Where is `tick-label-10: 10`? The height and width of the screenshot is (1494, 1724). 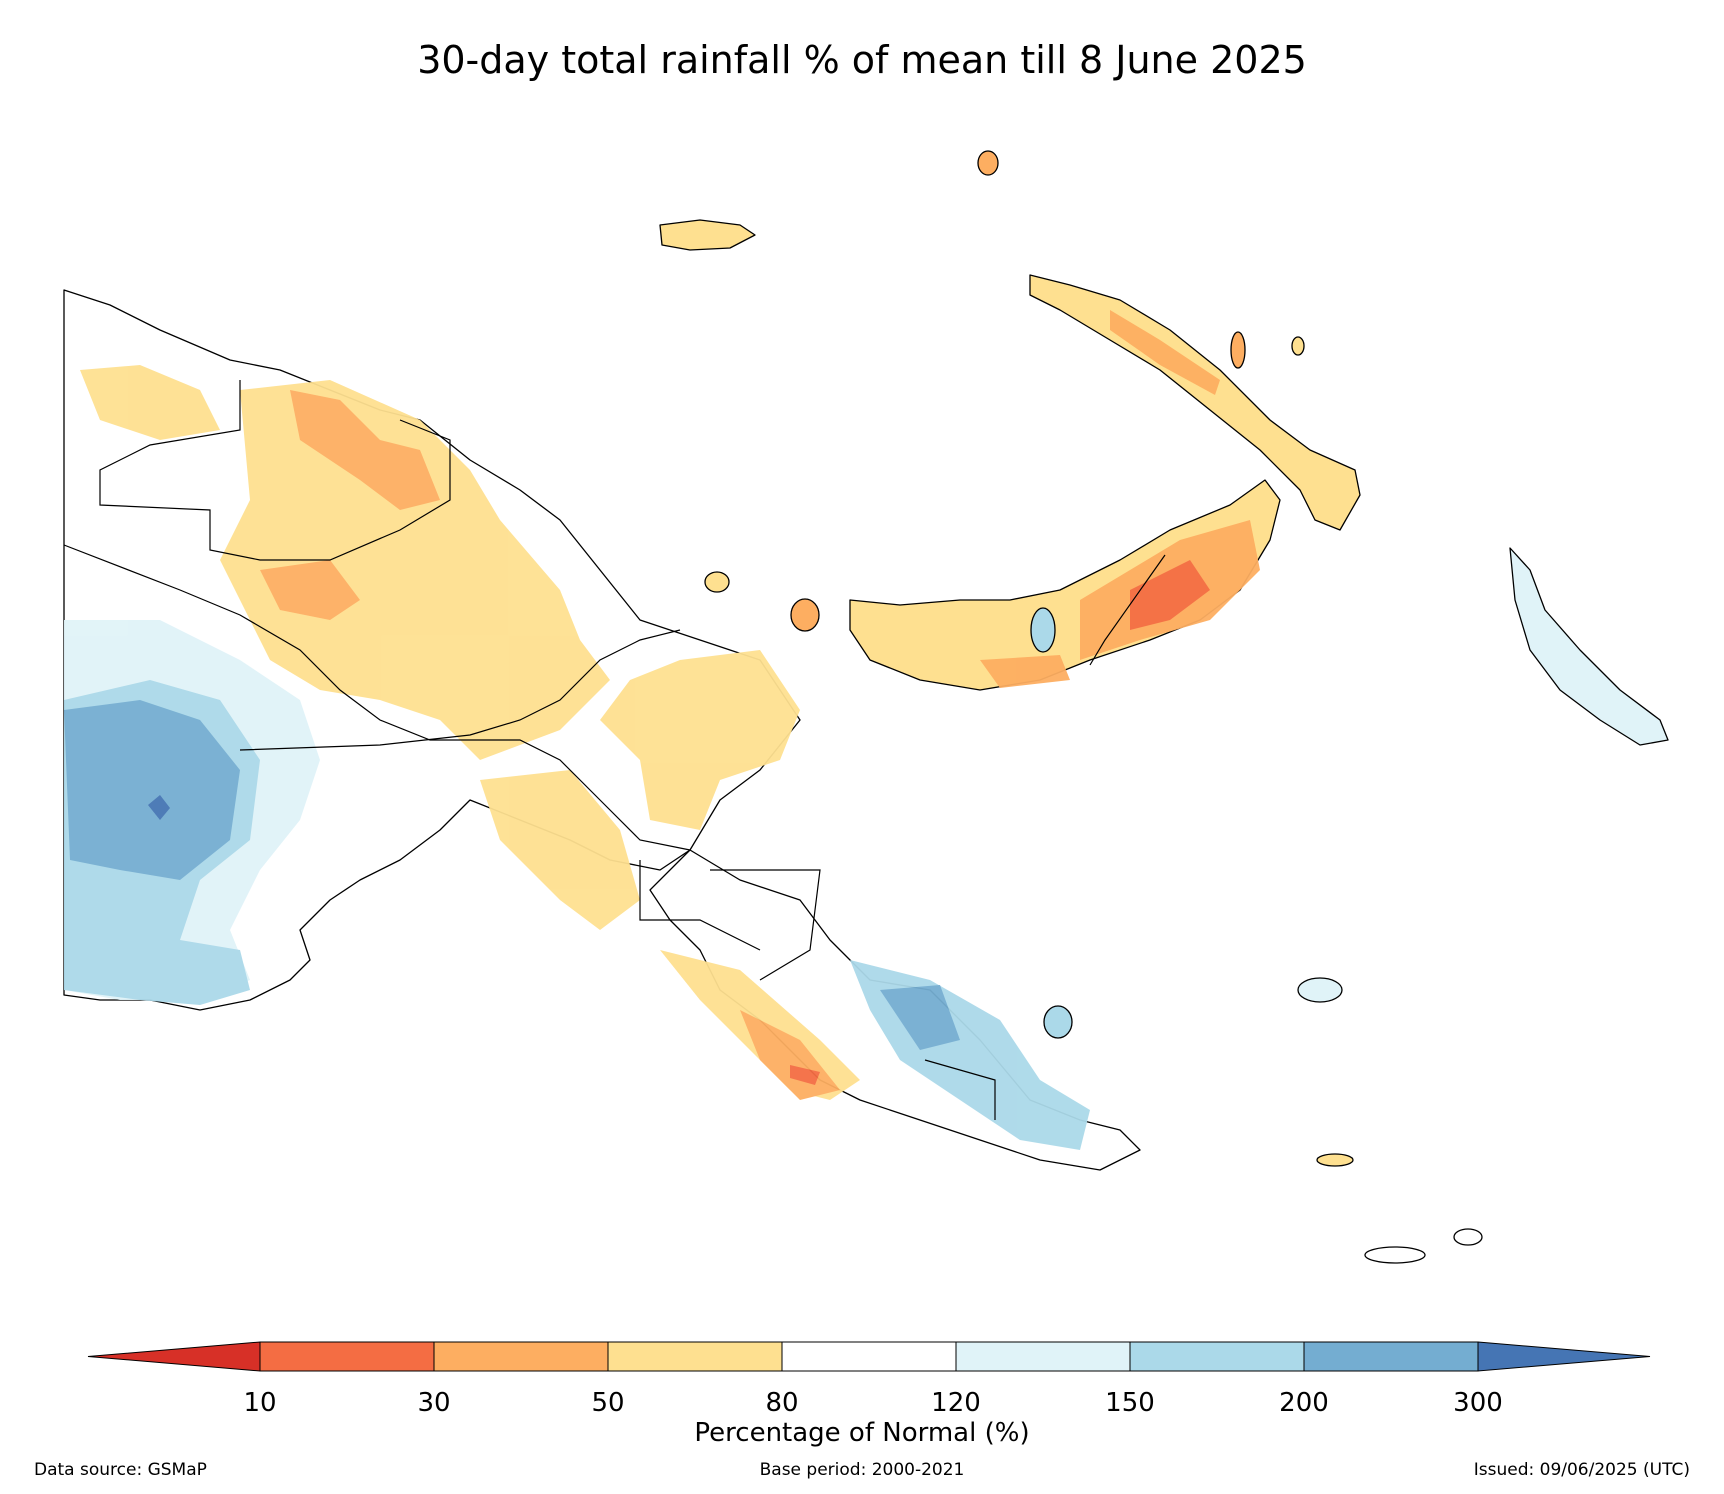
tick-label-10: 10 is located at coordinates (260, 1403).